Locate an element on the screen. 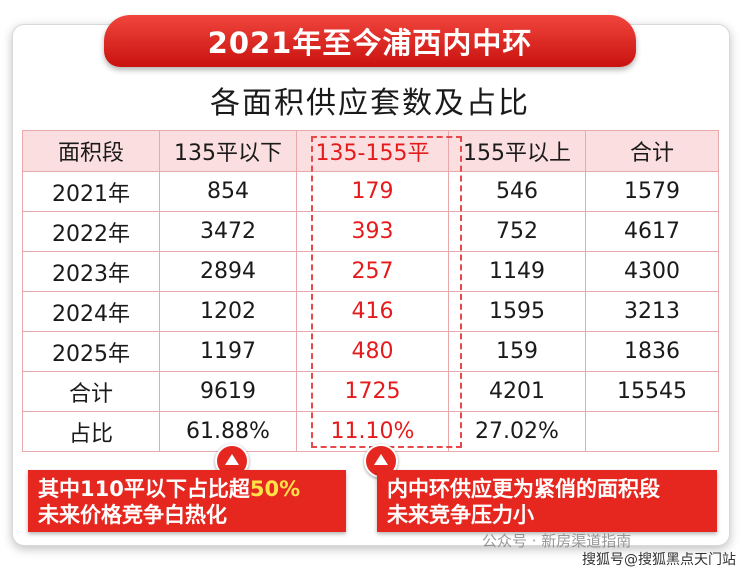 Image resolution: width=740 pixels, height=571 pixels. note-left-line2: 未来价格竞争白热化 is located at coordinates (132, 515).